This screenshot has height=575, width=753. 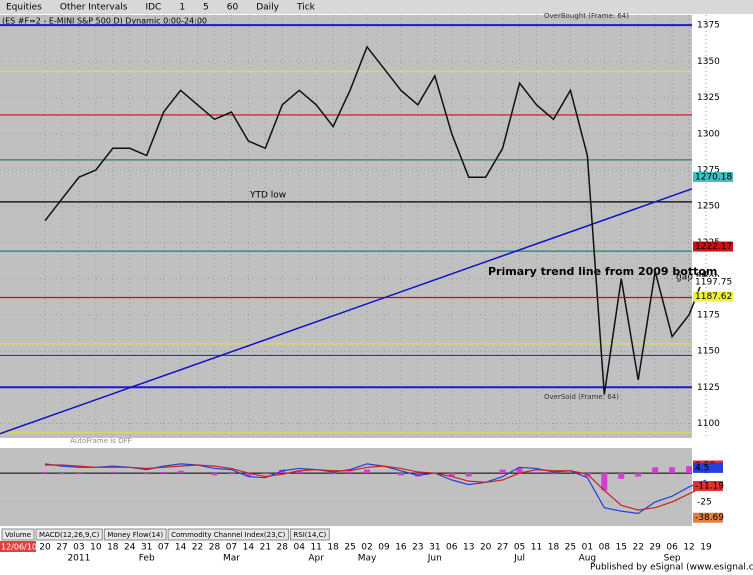 I want to click on y-tick-label: 1350, so click(x=708, y=62).